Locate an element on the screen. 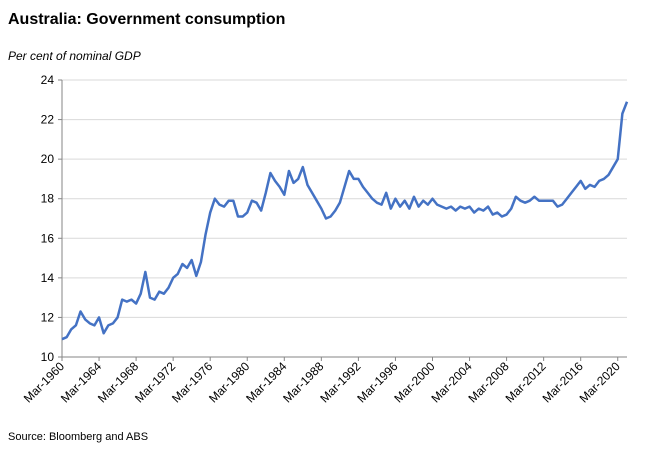  chart-title: Australia: Government consumption is located at coordinates (146, 19).